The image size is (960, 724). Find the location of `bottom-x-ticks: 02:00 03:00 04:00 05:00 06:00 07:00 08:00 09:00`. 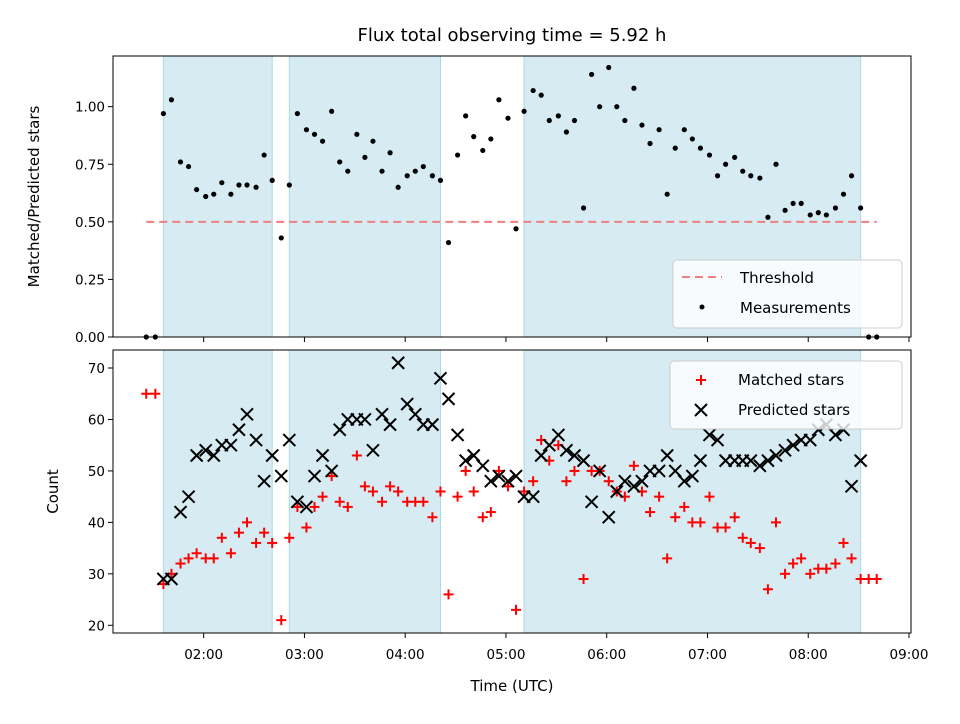

bottom-x-ticks: 02:00 03:00 04:00 05:00 06:00 07:00 08:00 09:00 is located at coordinates (556, 648).